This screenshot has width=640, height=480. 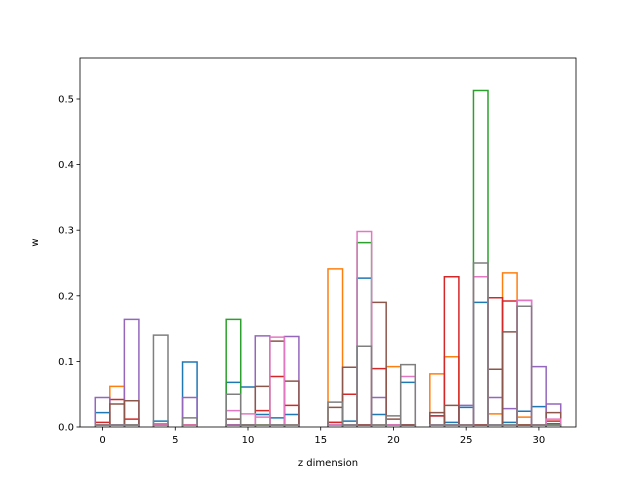 I want to click on y-tick-label: 0.5, so click(x=66, y=100).